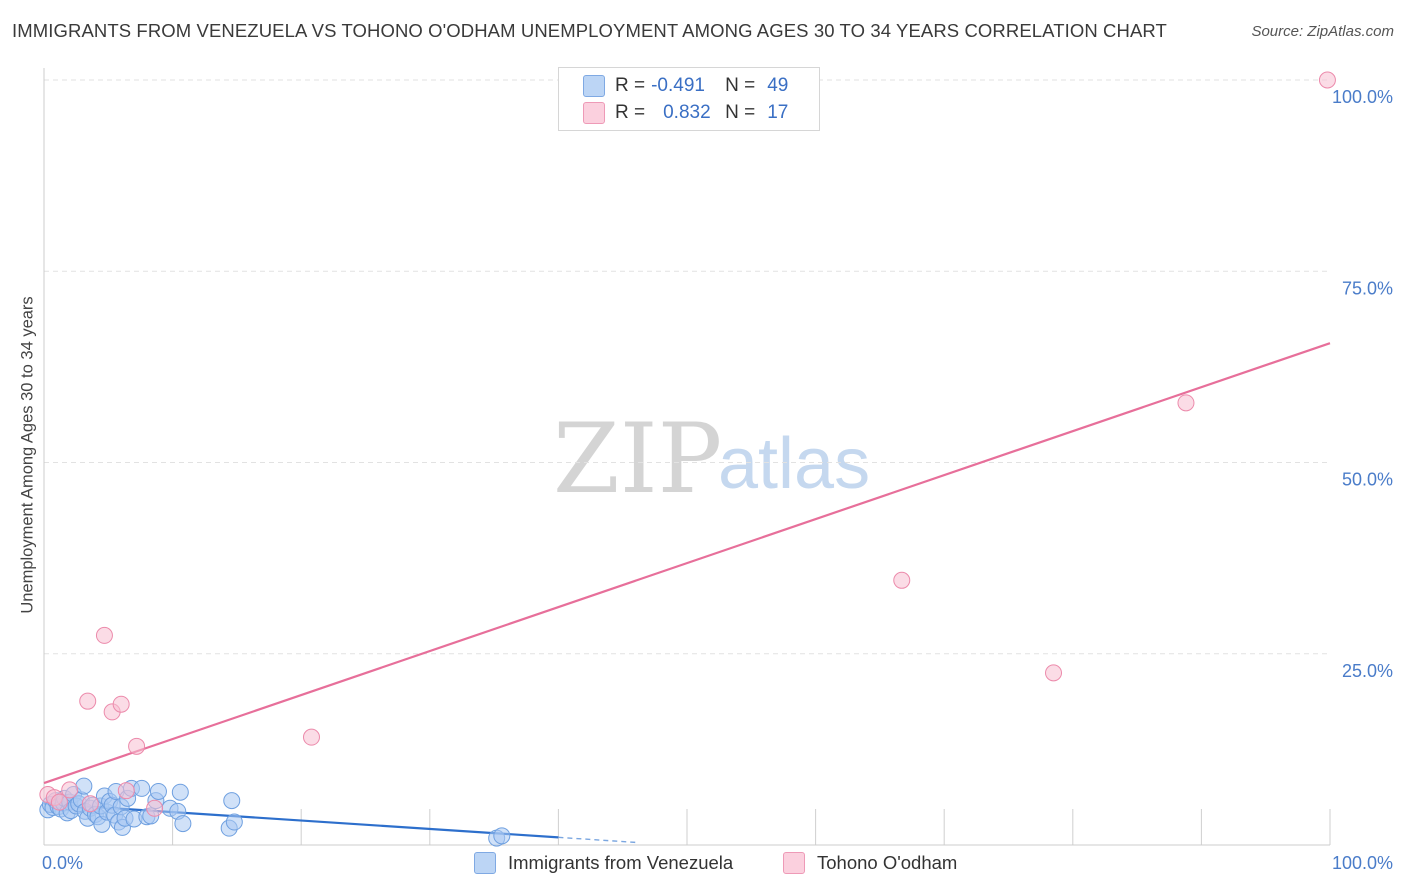  I want to click on x-tick-label: 0.0%, so click(62, 863).